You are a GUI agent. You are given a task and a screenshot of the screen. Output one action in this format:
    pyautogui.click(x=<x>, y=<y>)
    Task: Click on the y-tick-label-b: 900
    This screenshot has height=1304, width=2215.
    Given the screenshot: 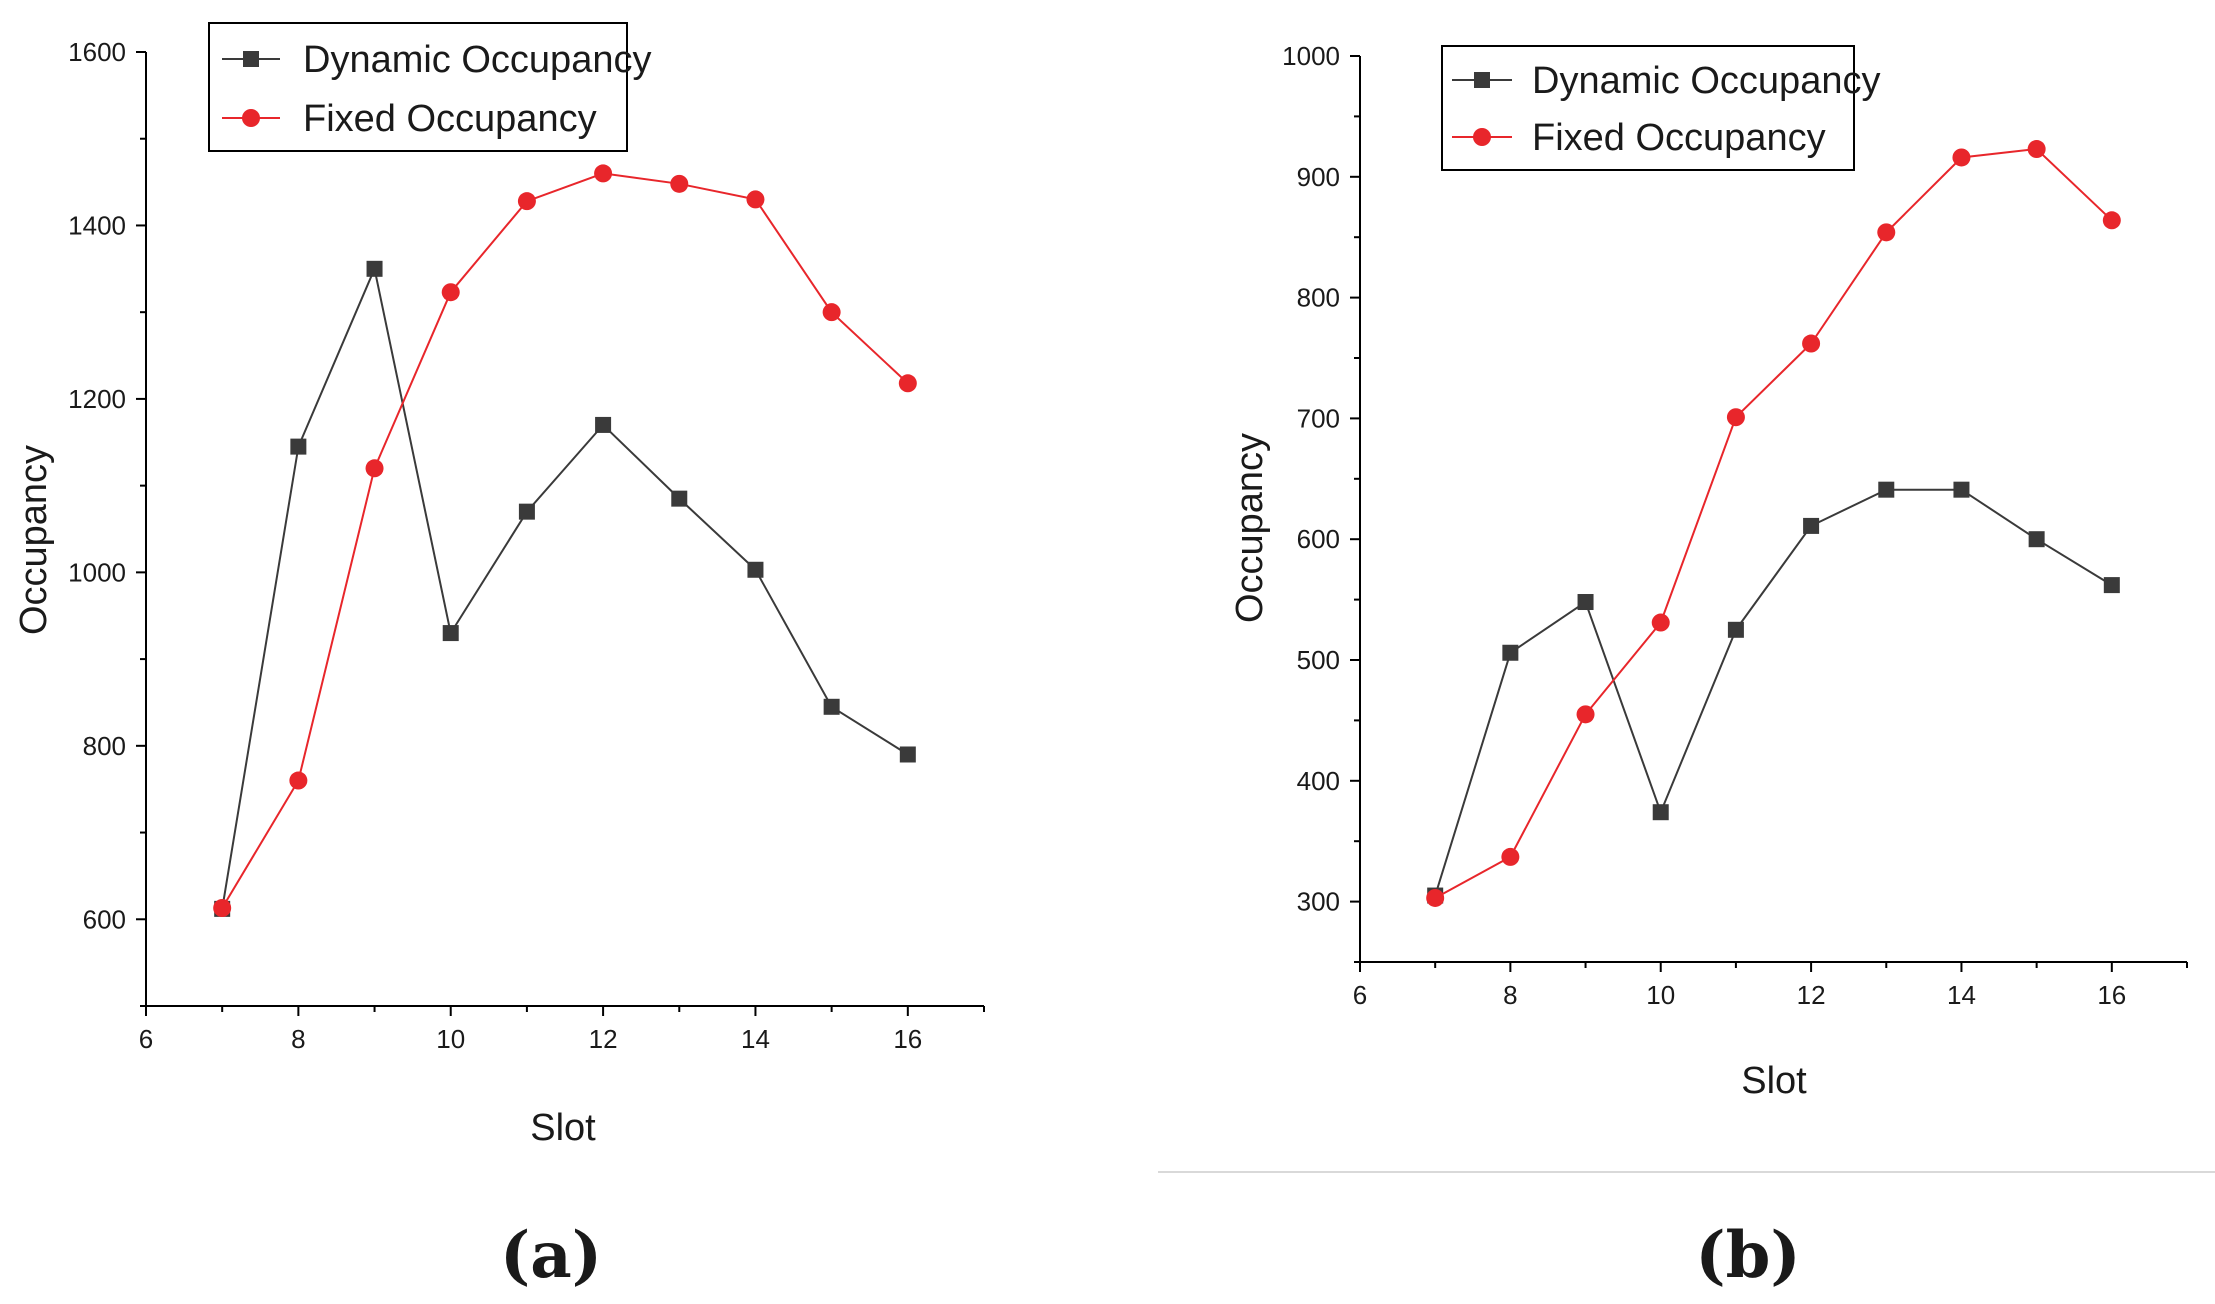 What is the action you would take?
    pyautogui.click(x=1318, y=177)
    